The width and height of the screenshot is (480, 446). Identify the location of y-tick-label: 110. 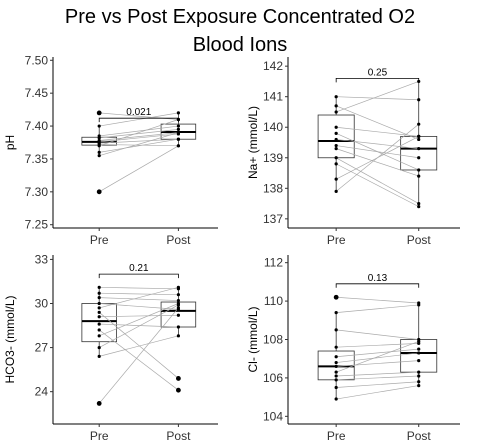
(273, 301).